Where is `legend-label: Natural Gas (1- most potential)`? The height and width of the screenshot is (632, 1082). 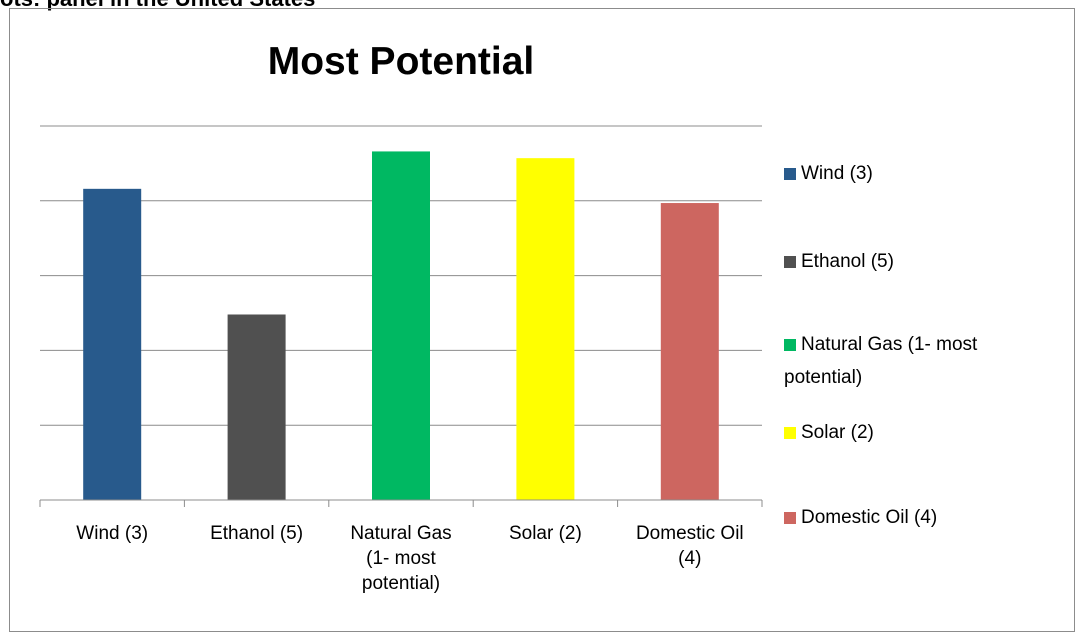
legend-label: Natural Gas (1- most potential) is located at coordinates (881, 361).